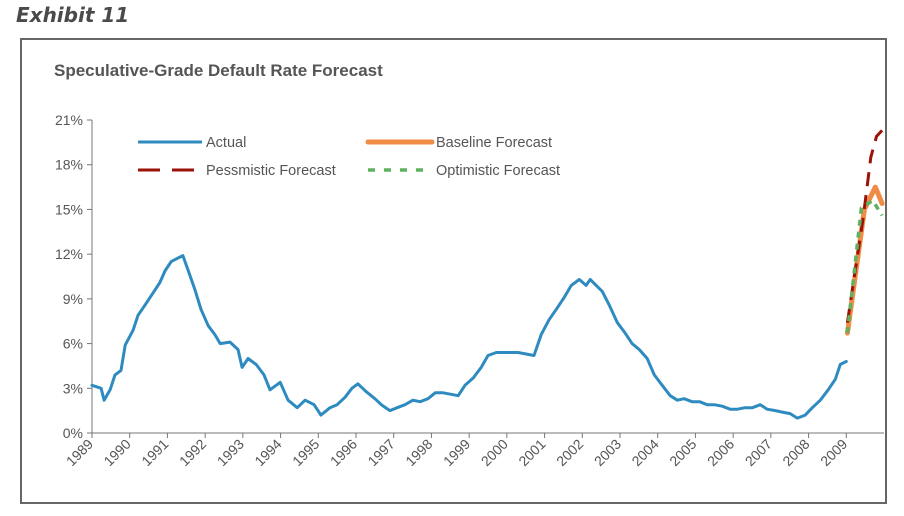  I want to click on y-tick-label: 6%, so click(73, 344).